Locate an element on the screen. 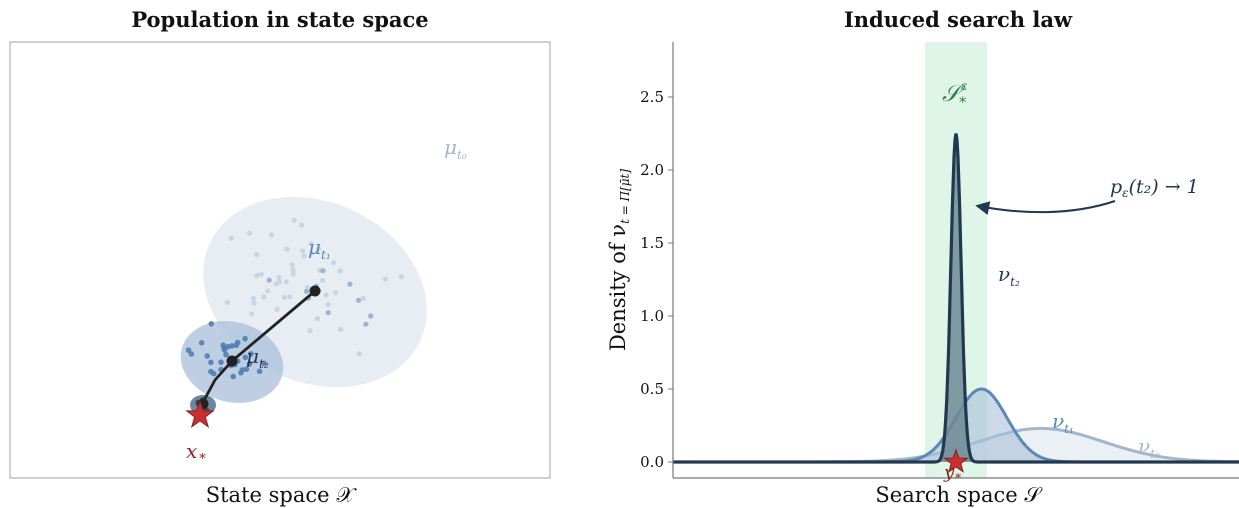 The image size is (1239, 508). density-nu-t0-fill is located at coordinates (956, 445).